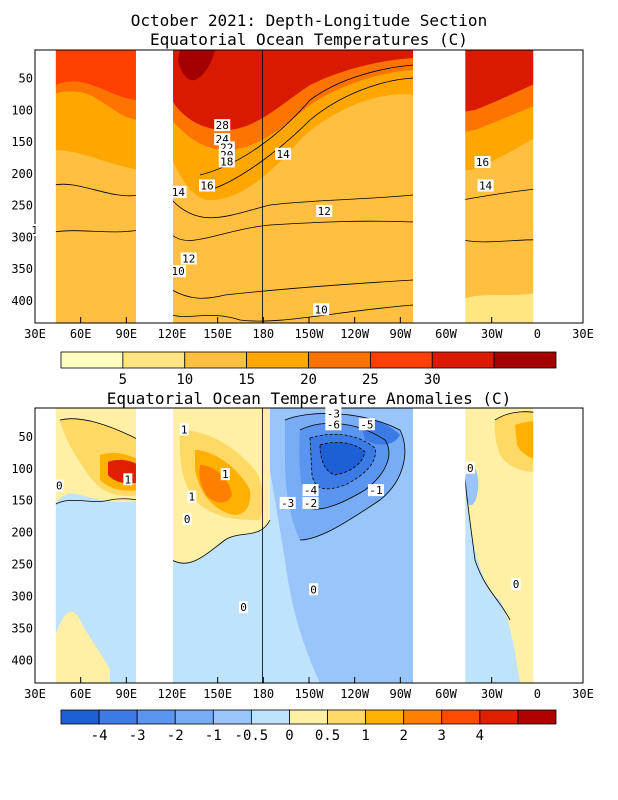  I want to click on contour-label: -3, so click(287, 503).